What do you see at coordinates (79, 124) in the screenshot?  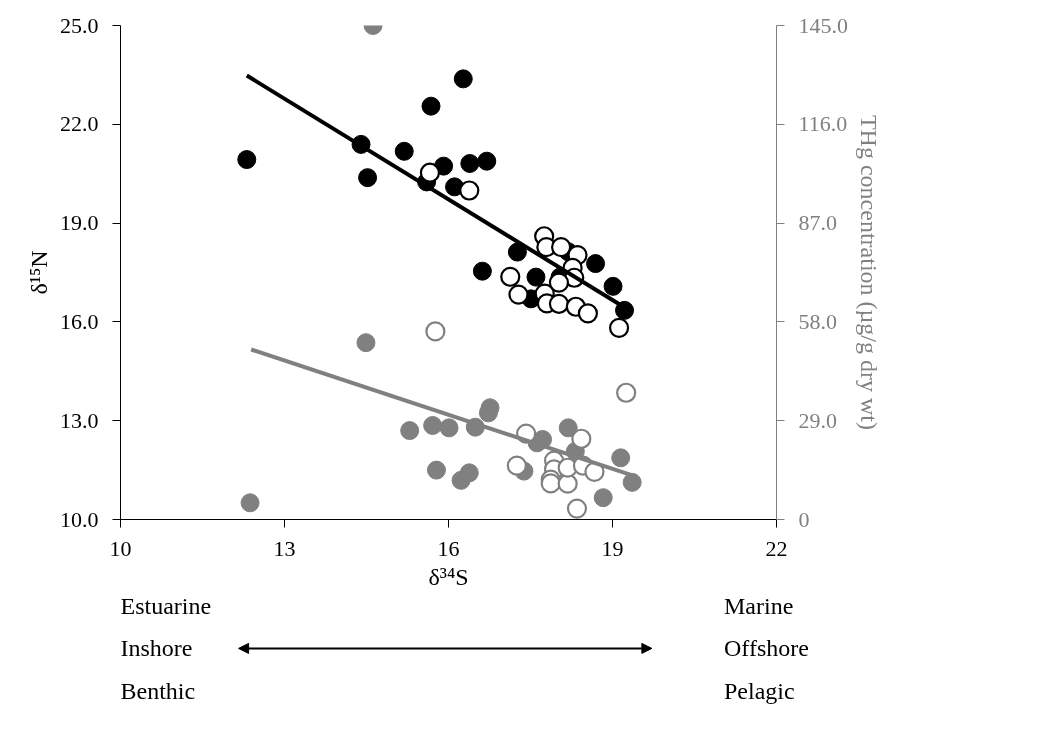 I see `y-tick-label: 22.0` at bounding box center [79, 124].